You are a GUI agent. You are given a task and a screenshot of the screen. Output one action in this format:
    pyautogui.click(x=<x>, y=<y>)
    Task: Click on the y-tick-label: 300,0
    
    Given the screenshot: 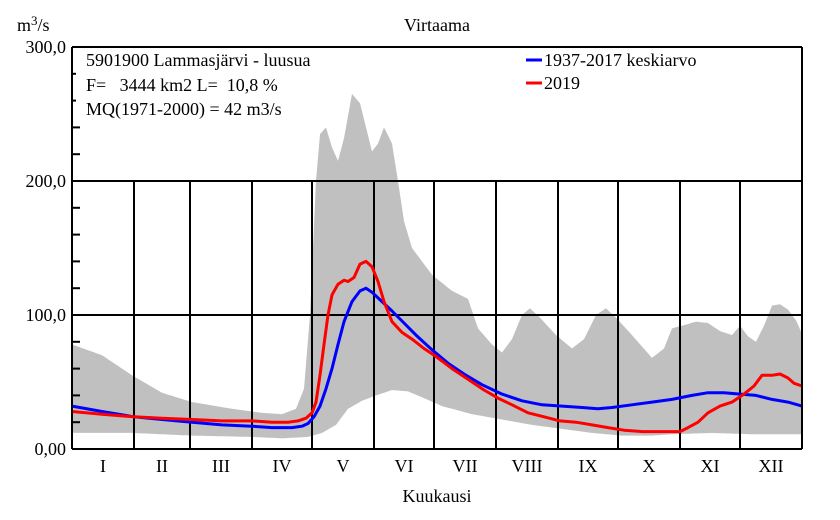 What is the action you would take?
    pyautogui.click(x=46, y=47)
    